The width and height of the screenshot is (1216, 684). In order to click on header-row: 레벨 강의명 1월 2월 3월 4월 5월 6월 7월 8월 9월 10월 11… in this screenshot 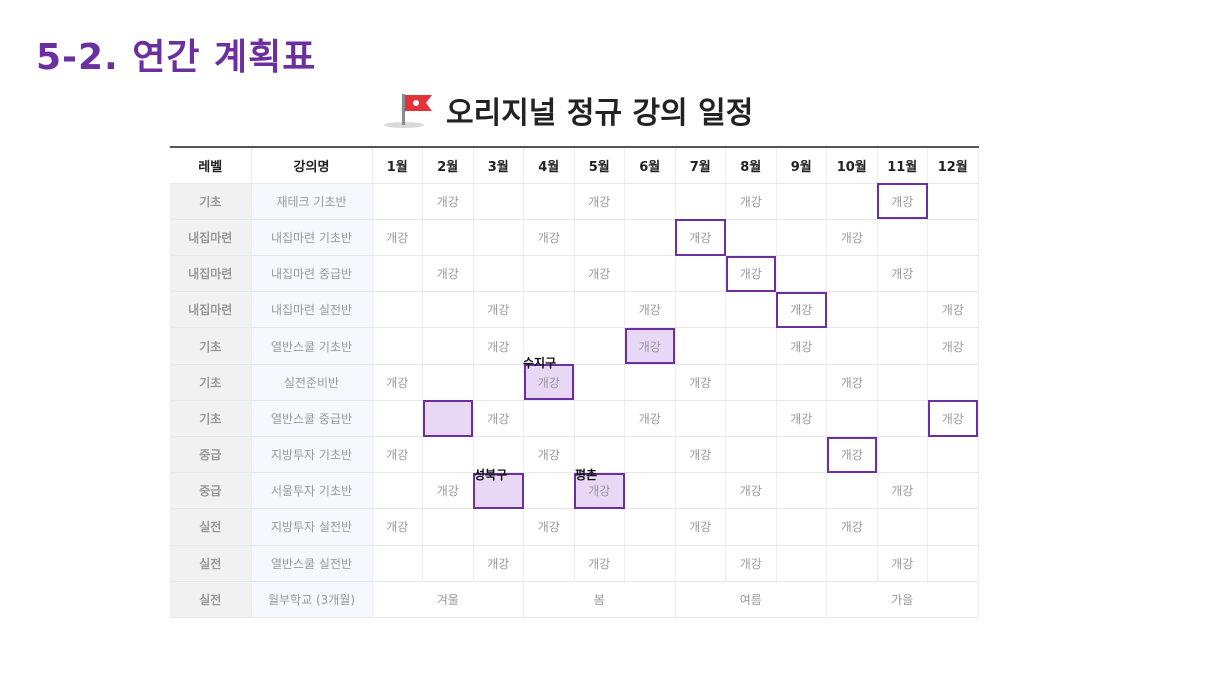, I will do `click(574, 165)`.